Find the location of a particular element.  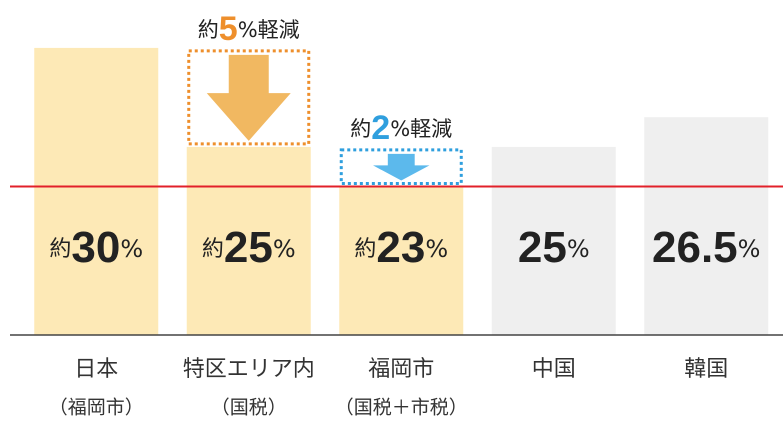

category-label: 福岡市 is located at coordinates (401, 369).